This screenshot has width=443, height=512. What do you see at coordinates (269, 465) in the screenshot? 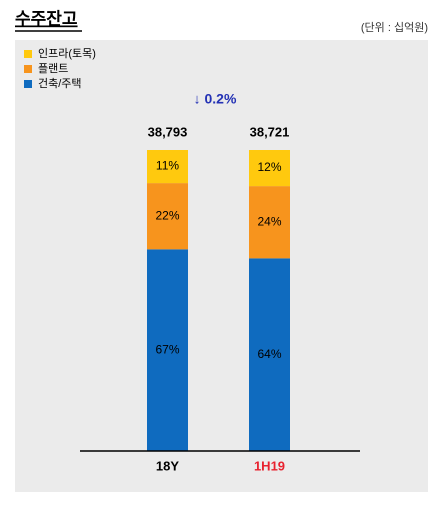
I see `x-tick-label: 1H19` at bounding box center [269, 465].